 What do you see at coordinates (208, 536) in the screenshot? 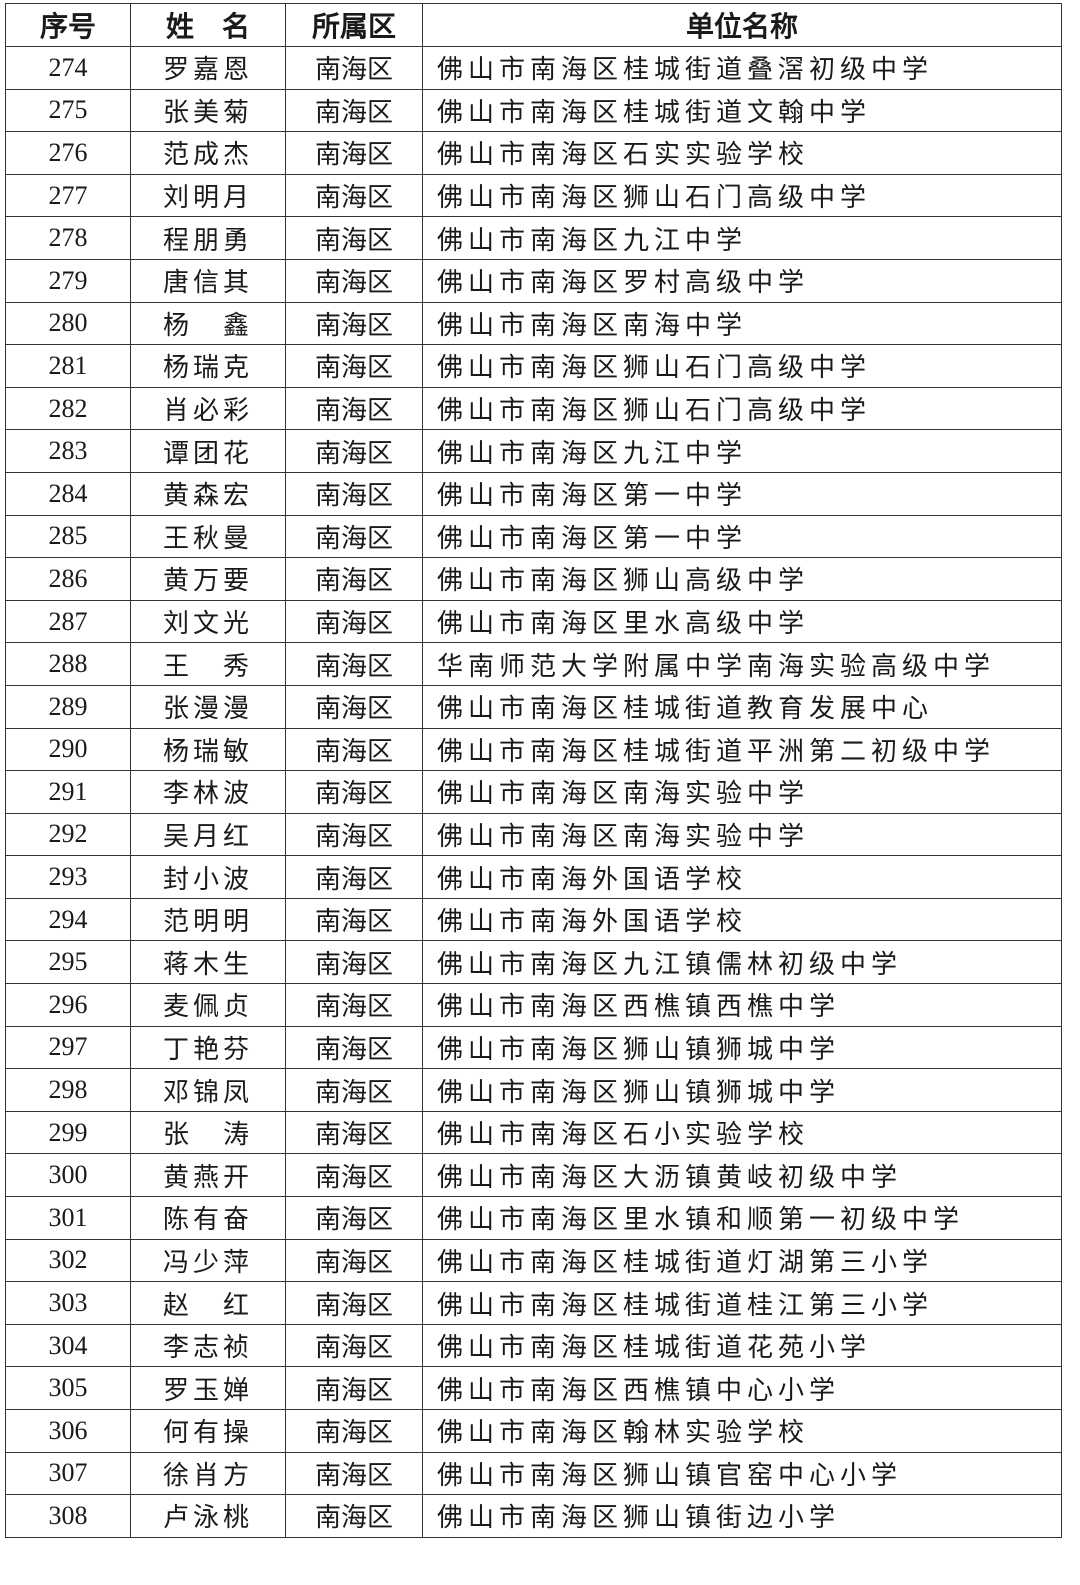
I see `cell-name: 王秋曼` at bounding box center [208, 536].